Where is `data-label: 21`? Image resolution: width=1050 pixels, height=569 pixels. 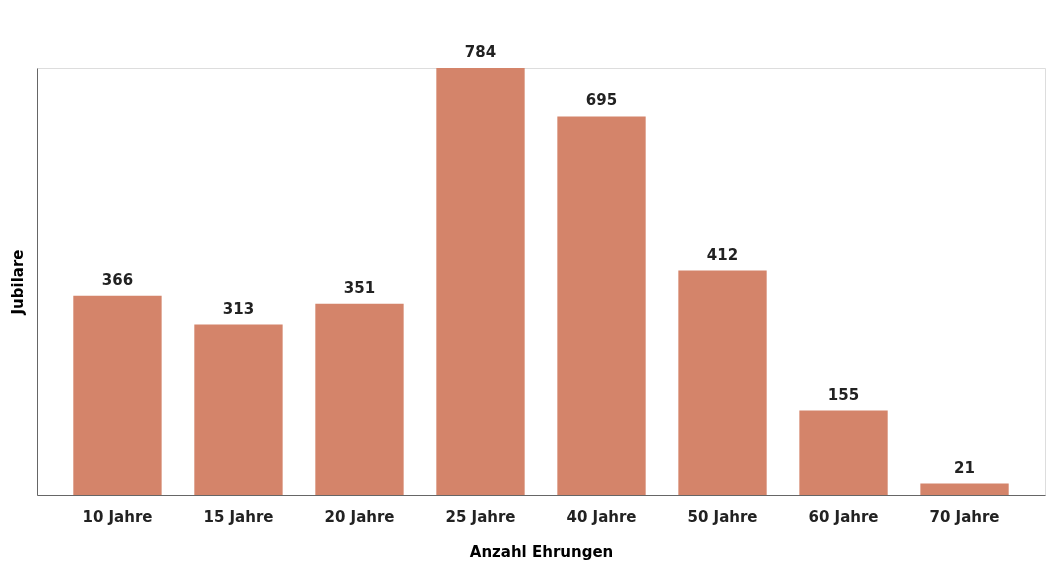 data-label: 21 is located at coordinates (964, 467).